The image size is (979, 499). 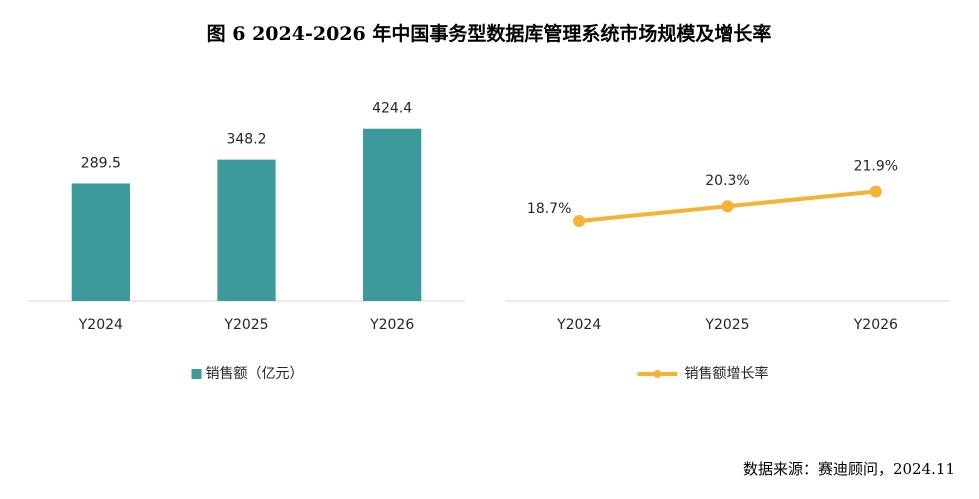 I want to click on legend-label: 销售额增长率, so click(x=727, y=373).